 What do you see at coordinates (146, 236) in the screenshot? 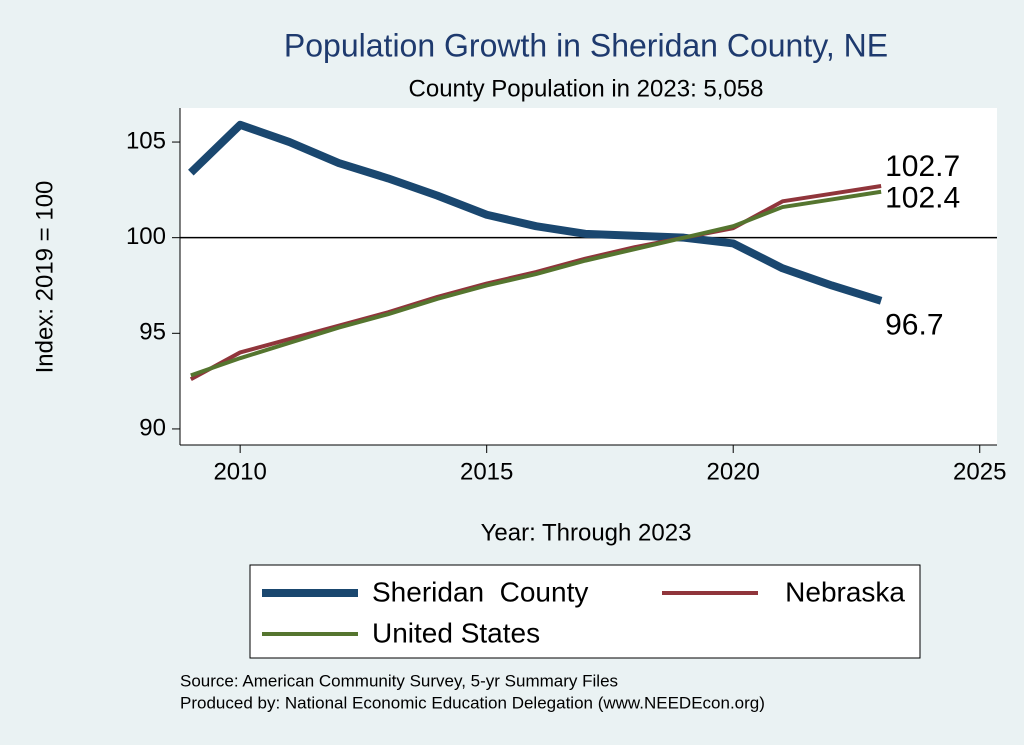
I see `y-tick-label: 100` at bounding box center [146, 236].